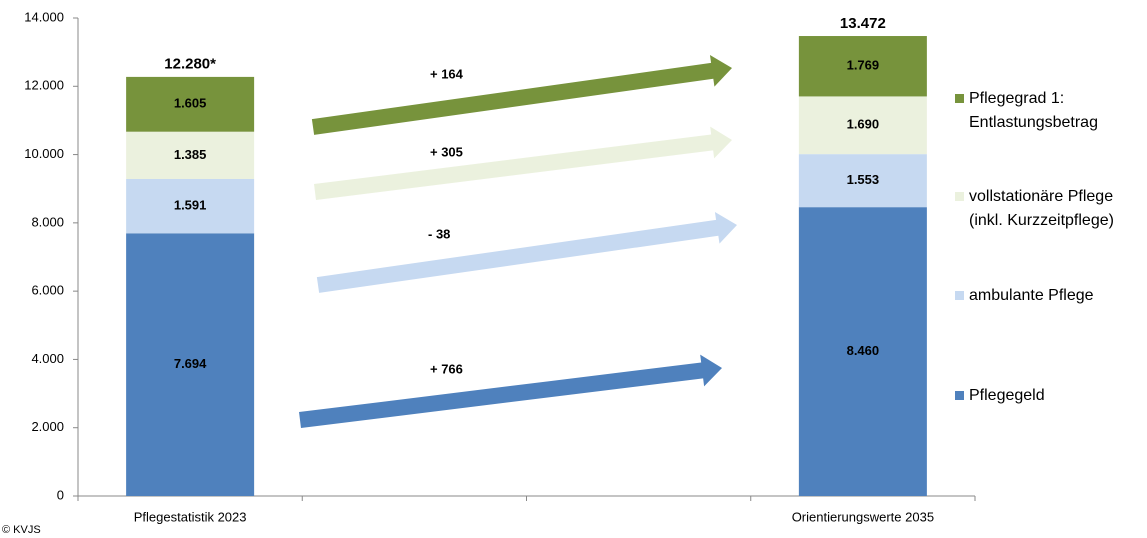  I want to click on value-label: 8.460, so click(863, 350).